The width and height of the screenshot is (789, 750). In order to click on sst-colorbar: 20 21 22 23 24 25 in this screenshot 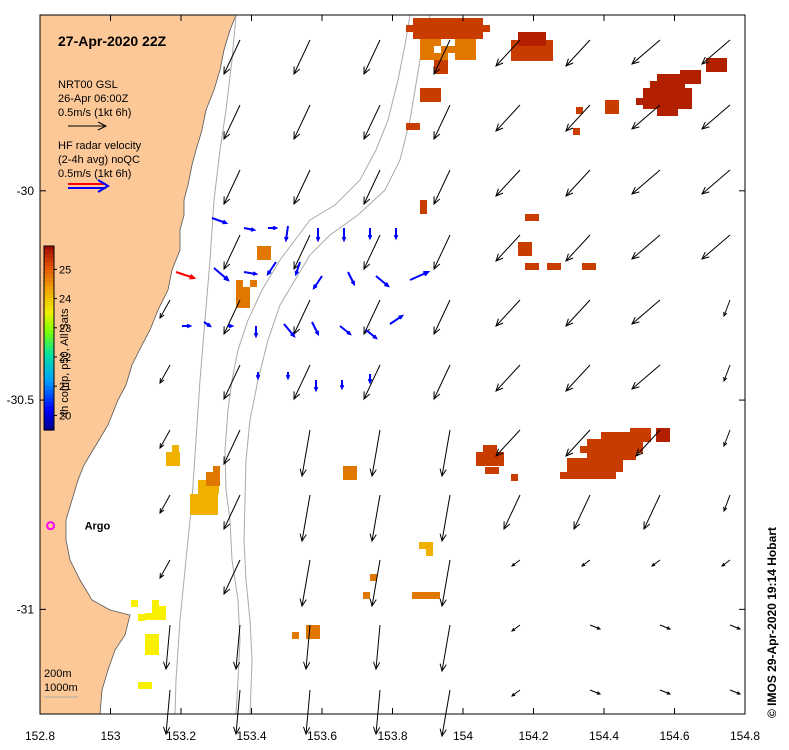, I will do `click(57, 338)`.